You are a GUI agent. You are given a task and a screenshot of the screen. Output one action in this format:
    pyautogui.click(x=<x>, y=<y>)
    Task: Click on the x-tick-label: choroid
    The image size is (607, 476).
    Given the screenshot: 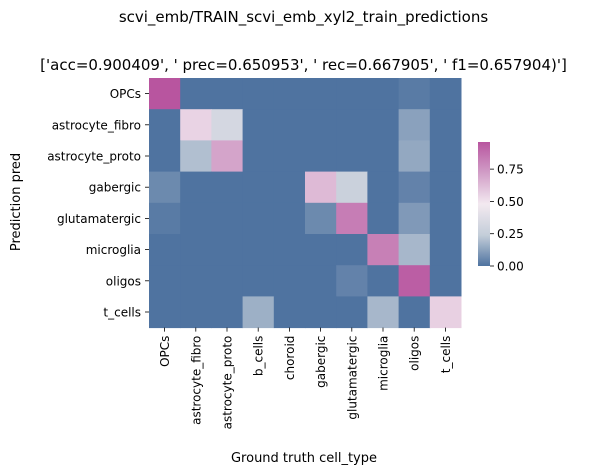 What is the action you would take?
    pyautogui.click(x=290, y=358)
    